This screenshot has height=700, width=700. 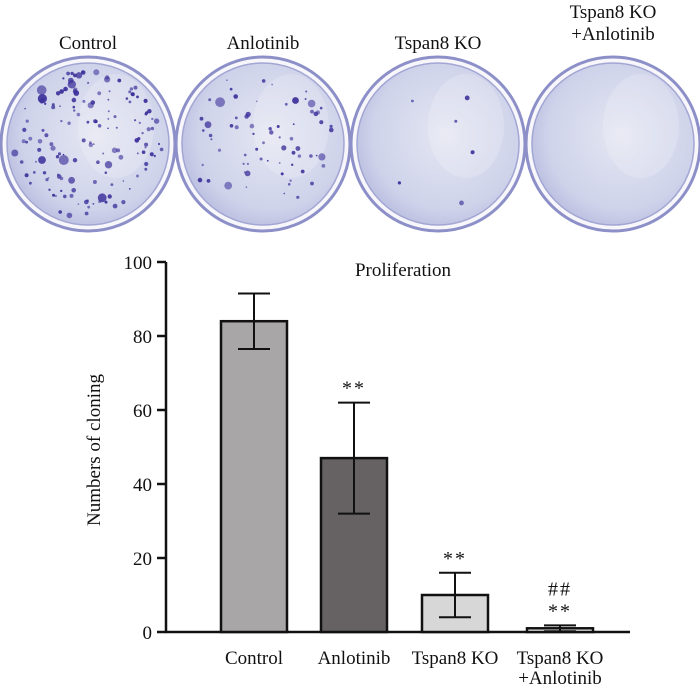 What do you see at coordinates (456, 500) in the screenshot?
I see `significance-annotations: ****##**` at bounding box center [456, 500].